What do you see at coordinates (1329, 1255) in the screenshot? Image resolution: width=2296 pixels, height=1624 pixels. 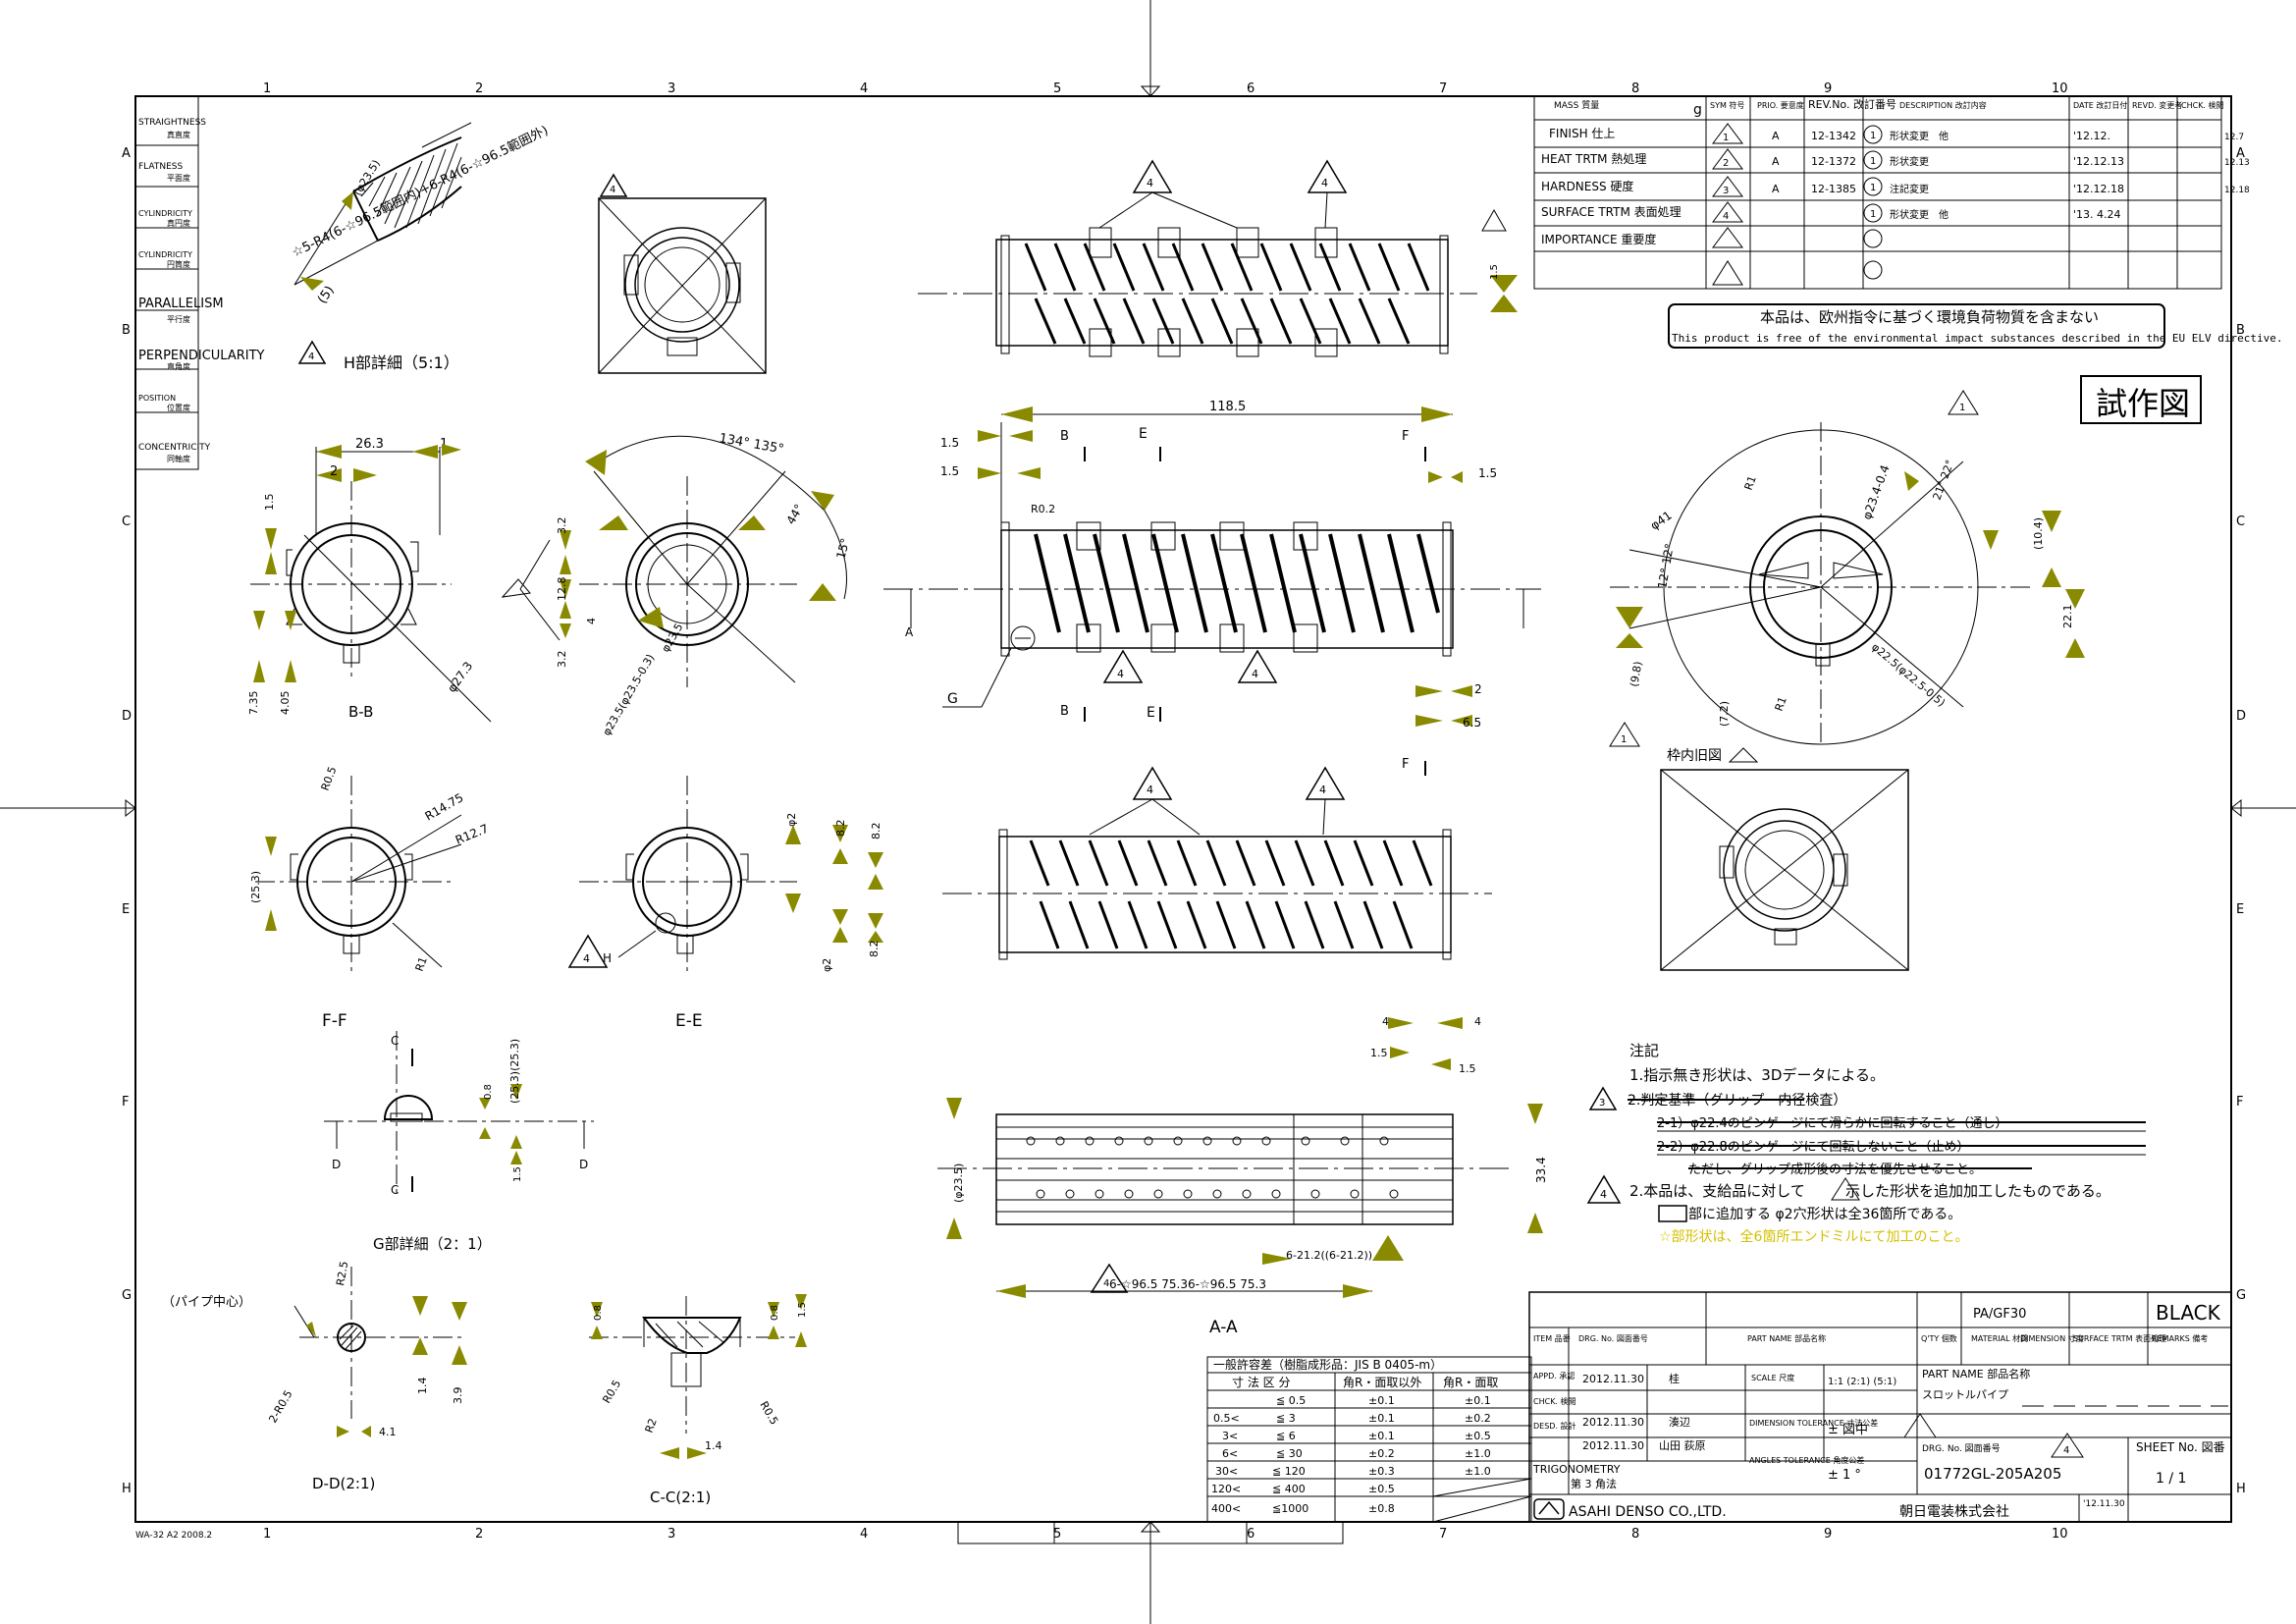 I see `svg-text: 6-21.2((6-21.2))` at bounding box center [1329, 1255].